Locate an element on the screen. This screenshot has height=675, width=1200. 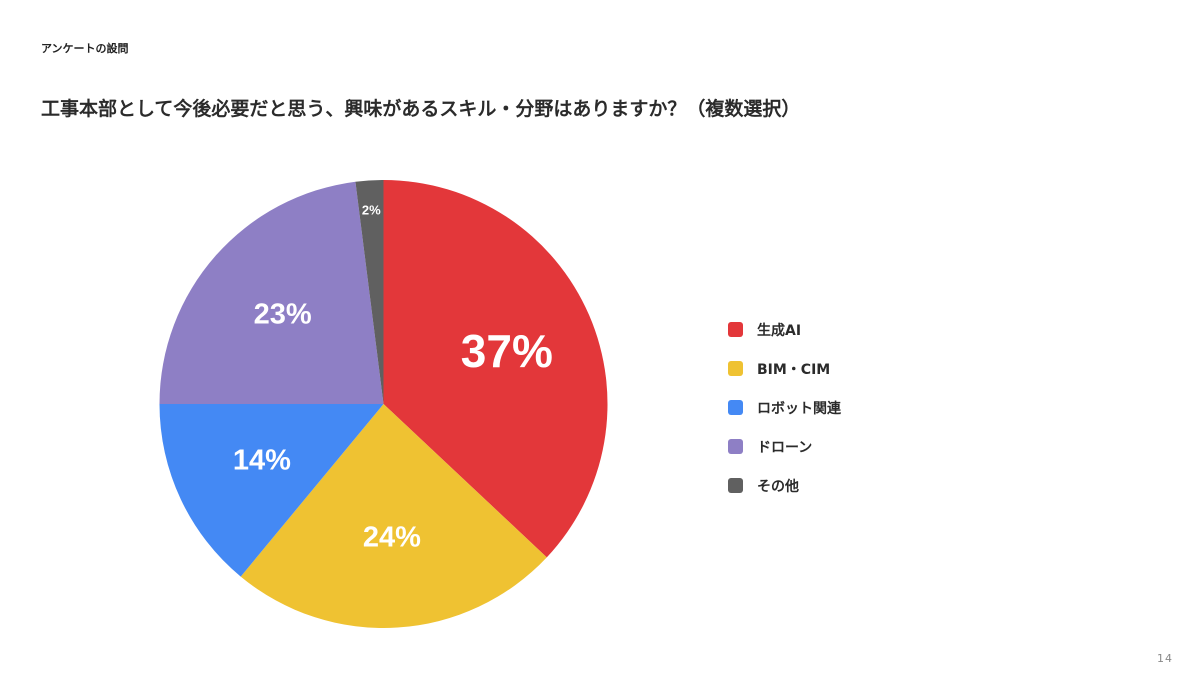
legend-swatch-generative-ai is located at coordinates (735, 329).